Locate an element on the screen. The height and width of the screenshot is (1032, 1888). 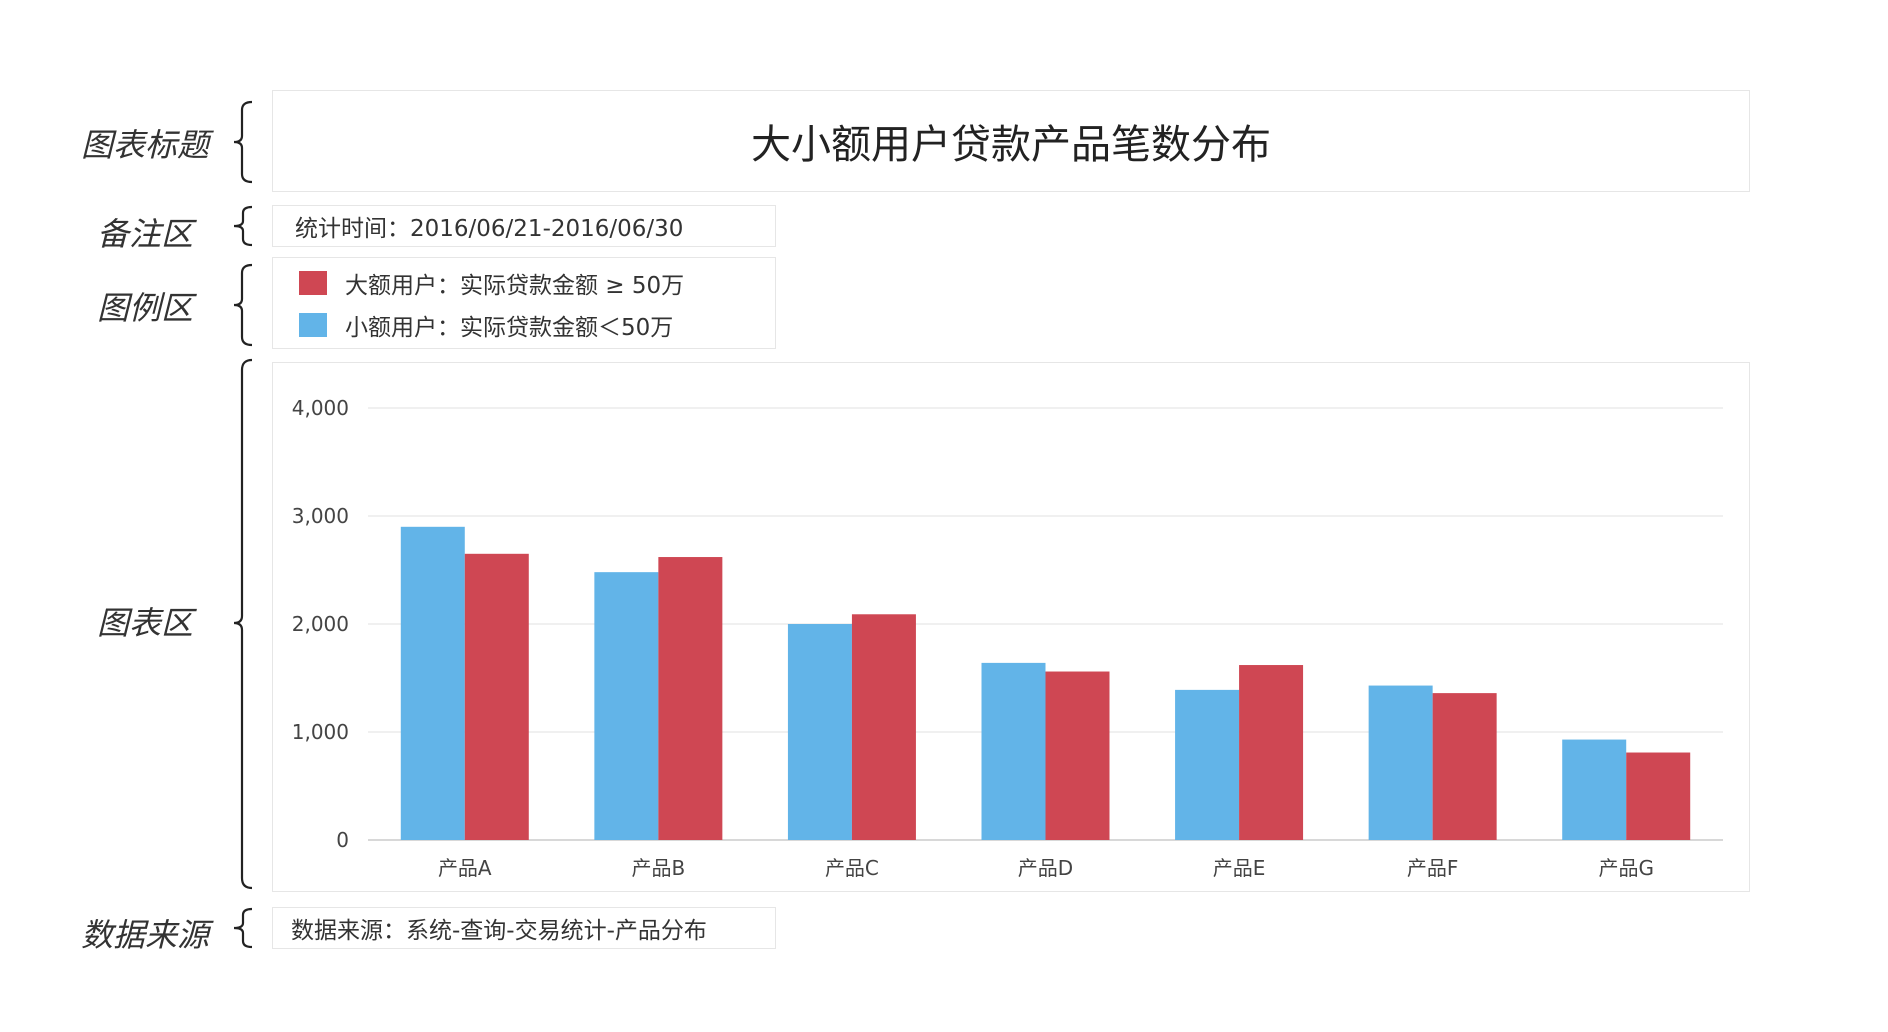
source-box: 数据来源：系统-查询-交易统计-产品分布 is located at coordinates (524, 928).